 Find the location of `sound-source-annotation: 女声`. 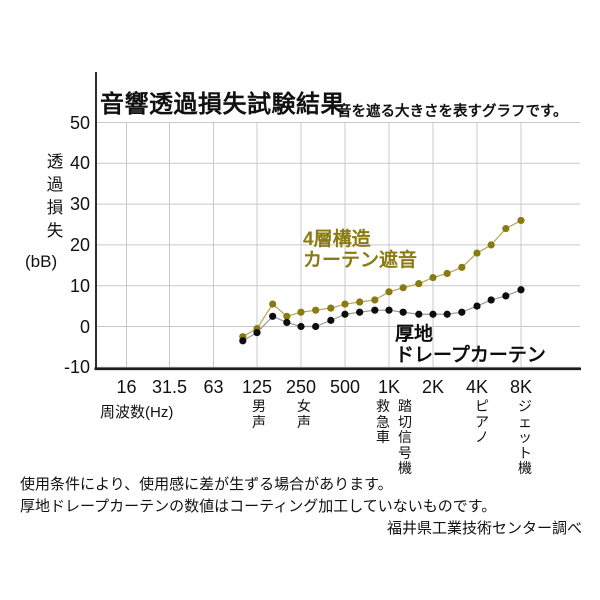

sound-source-annotation: 女声 is located at coordinates (304, 414).